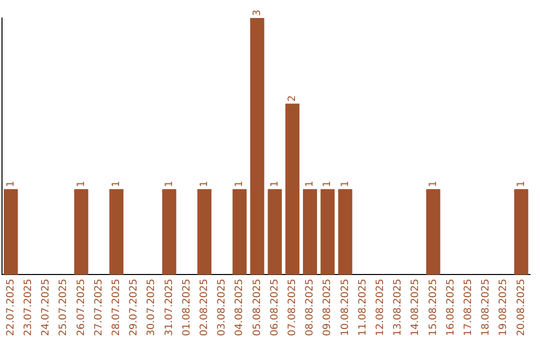 The height and width of the screenshot is (340, 540). I want to click on x-tick-label: 05.08.2025, so click(257, 307).